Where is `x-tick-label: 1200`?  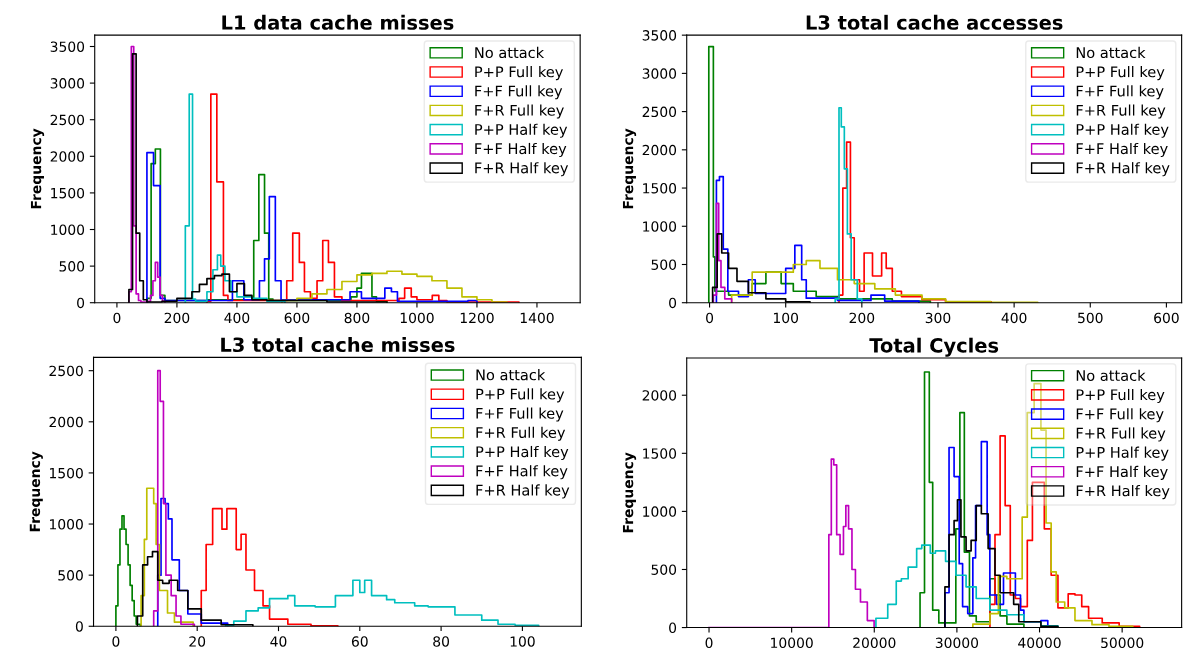 x-tick-label: 1200 is located at coordinates (477, 318).